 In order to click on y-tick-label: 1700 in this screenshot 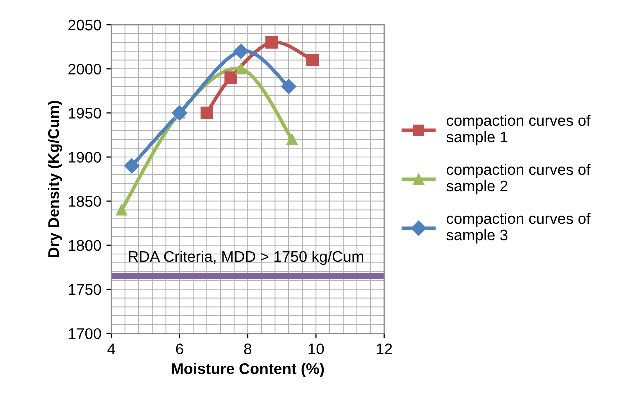, I will do `click(85, 334)`.